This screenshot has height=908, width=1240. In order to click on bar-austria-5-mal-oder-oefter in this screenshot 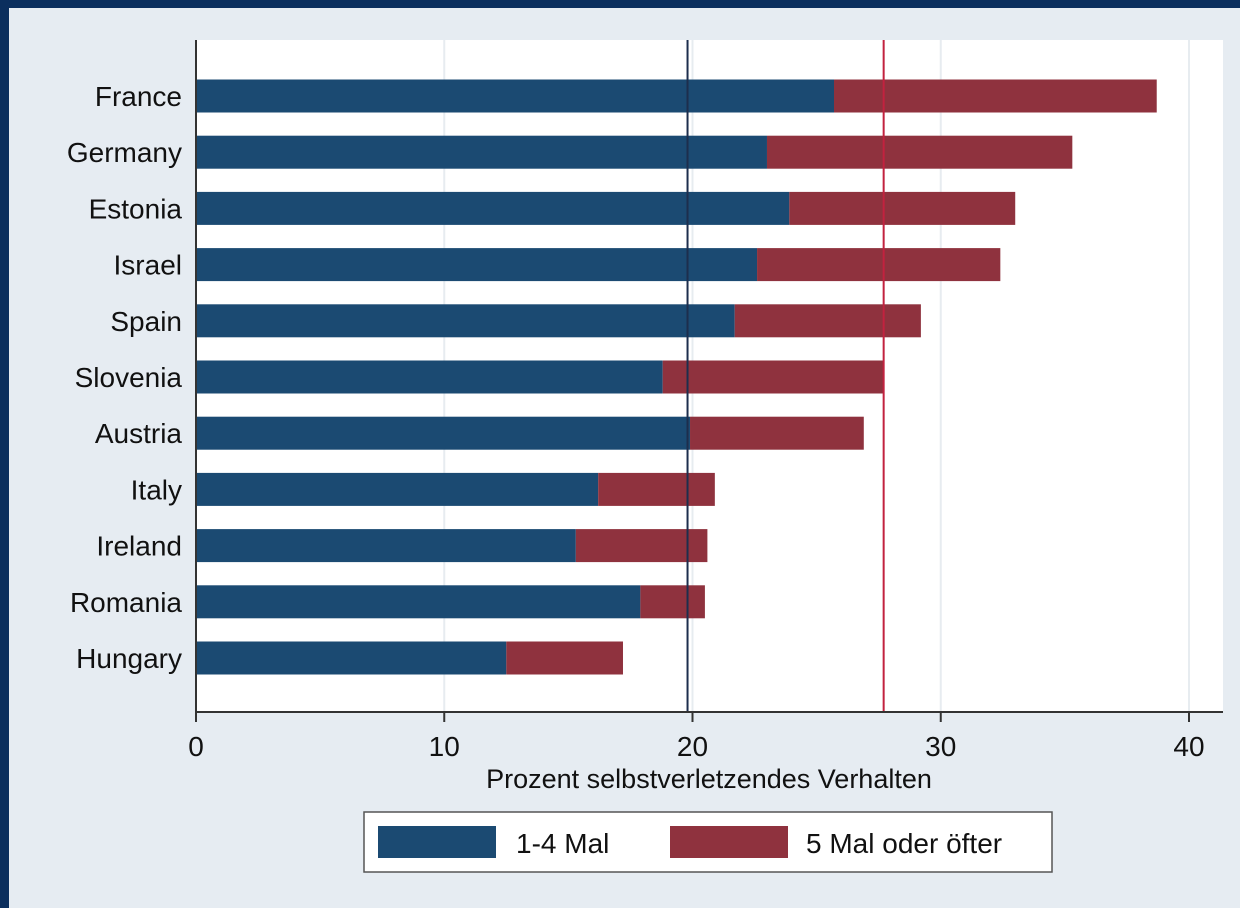, I will do `click(777, 433)`.